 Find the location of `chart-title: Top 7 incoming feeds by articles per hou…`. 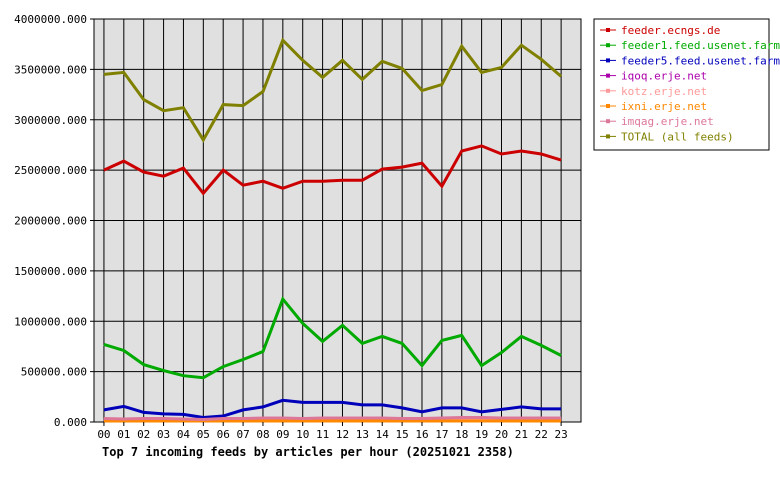

chart-title: Top 7 incoming feeds by articles per hou… is located at coordinates (308, 452).